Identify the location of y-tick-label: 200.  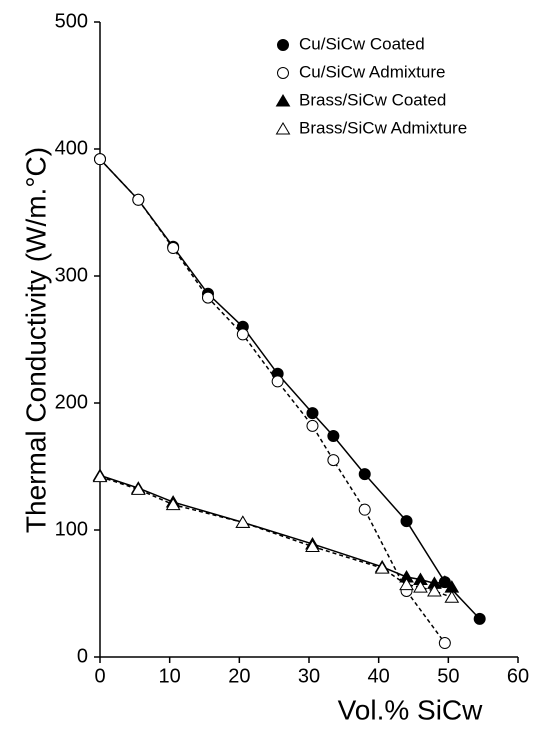
(71, 402).